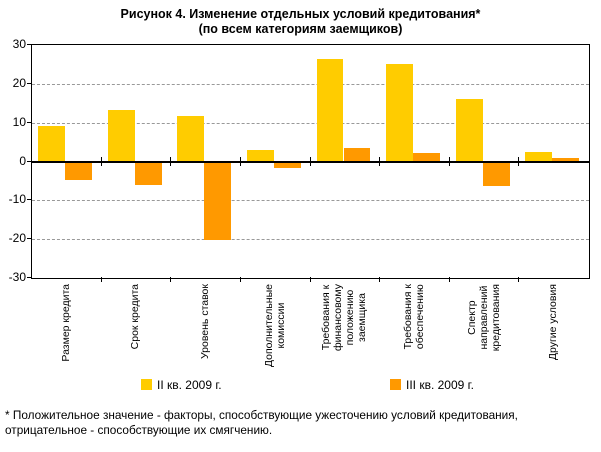 The image size is (601, 452). What do you see at coordinates (553, 322) in the screenshot?
I see `x-axis-label: Другие условия` at bounding box center [553, 322].